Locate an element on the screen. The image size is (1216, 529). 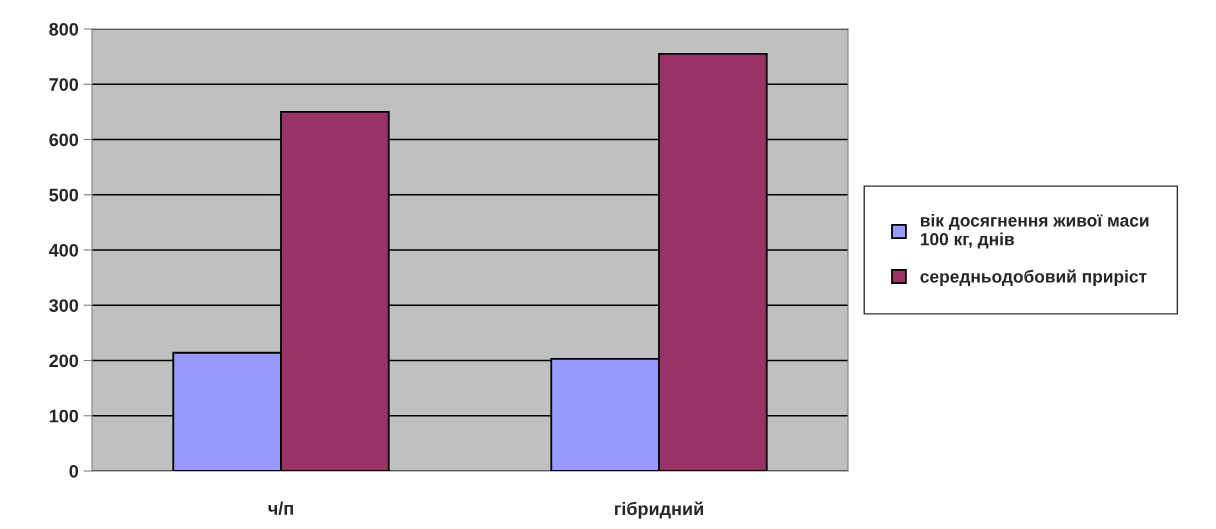
y-tick-label: 800 is located at coordinates (64, 29).